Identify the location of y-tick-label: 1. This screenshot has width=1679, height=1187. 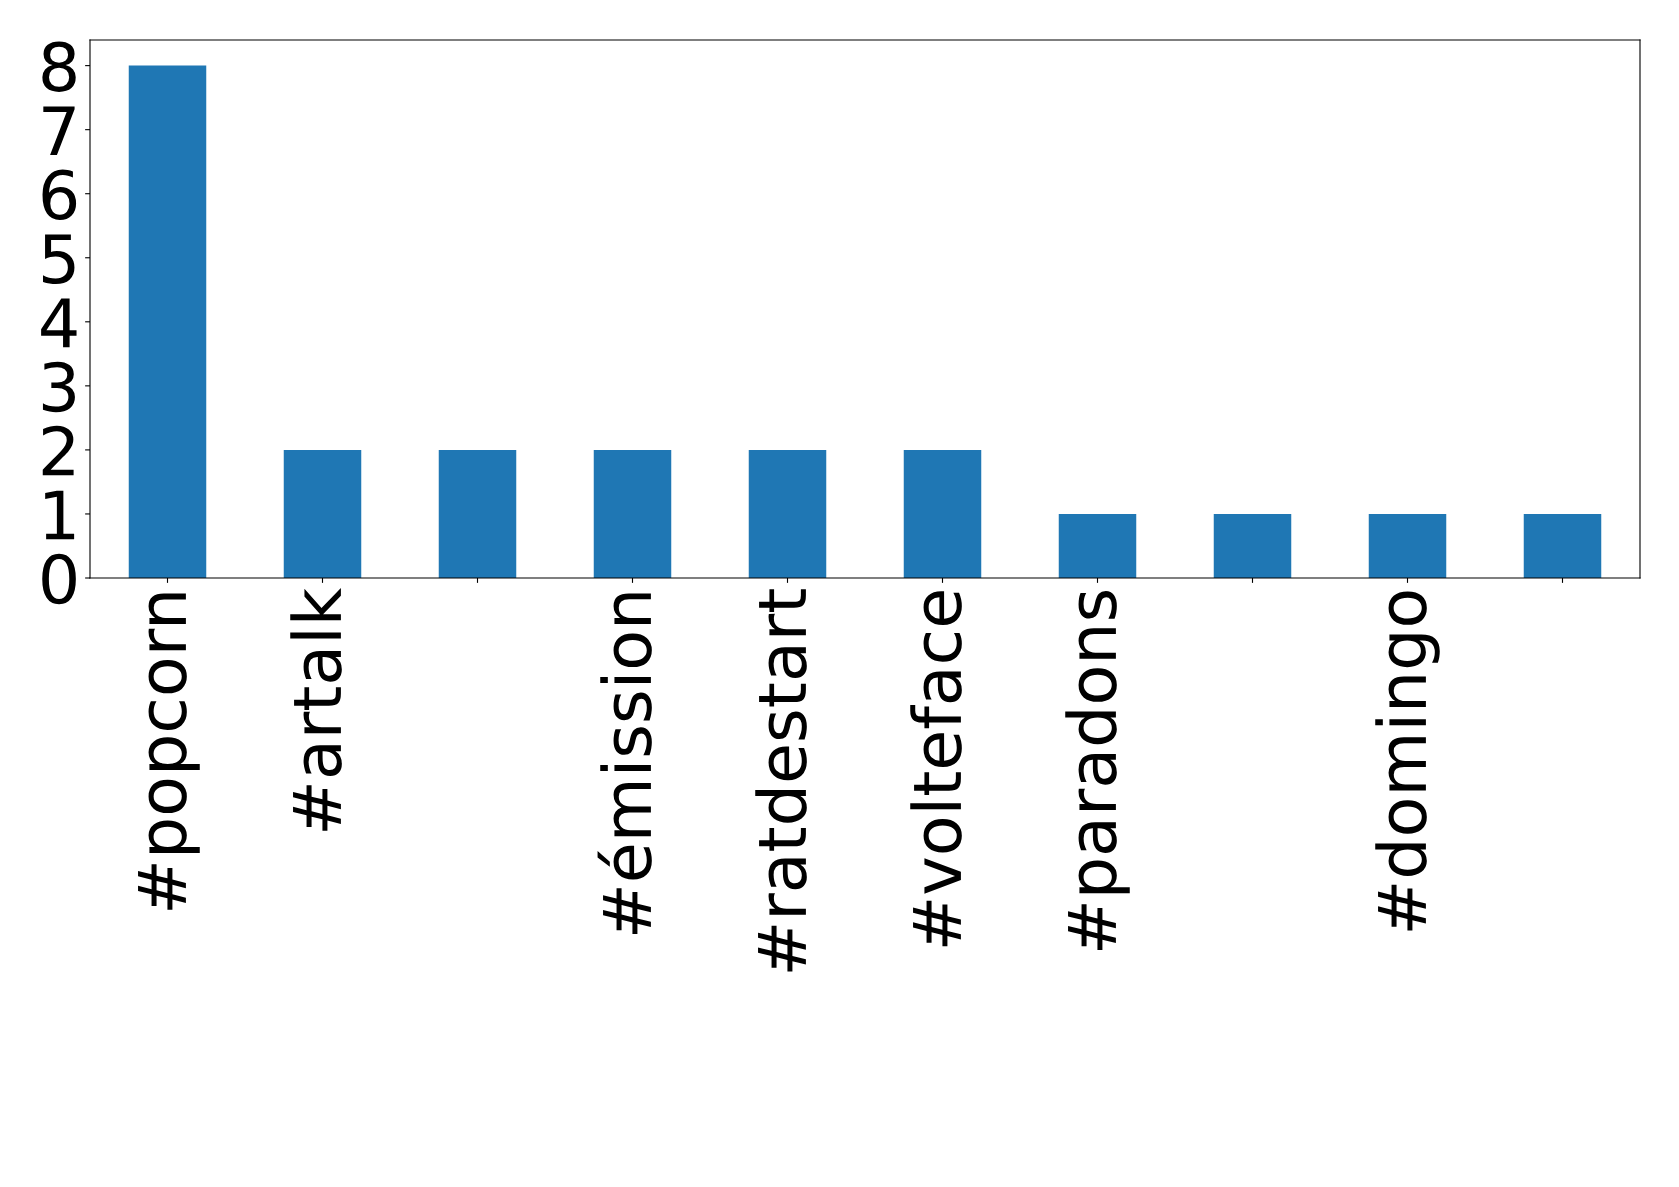
(60, 515).